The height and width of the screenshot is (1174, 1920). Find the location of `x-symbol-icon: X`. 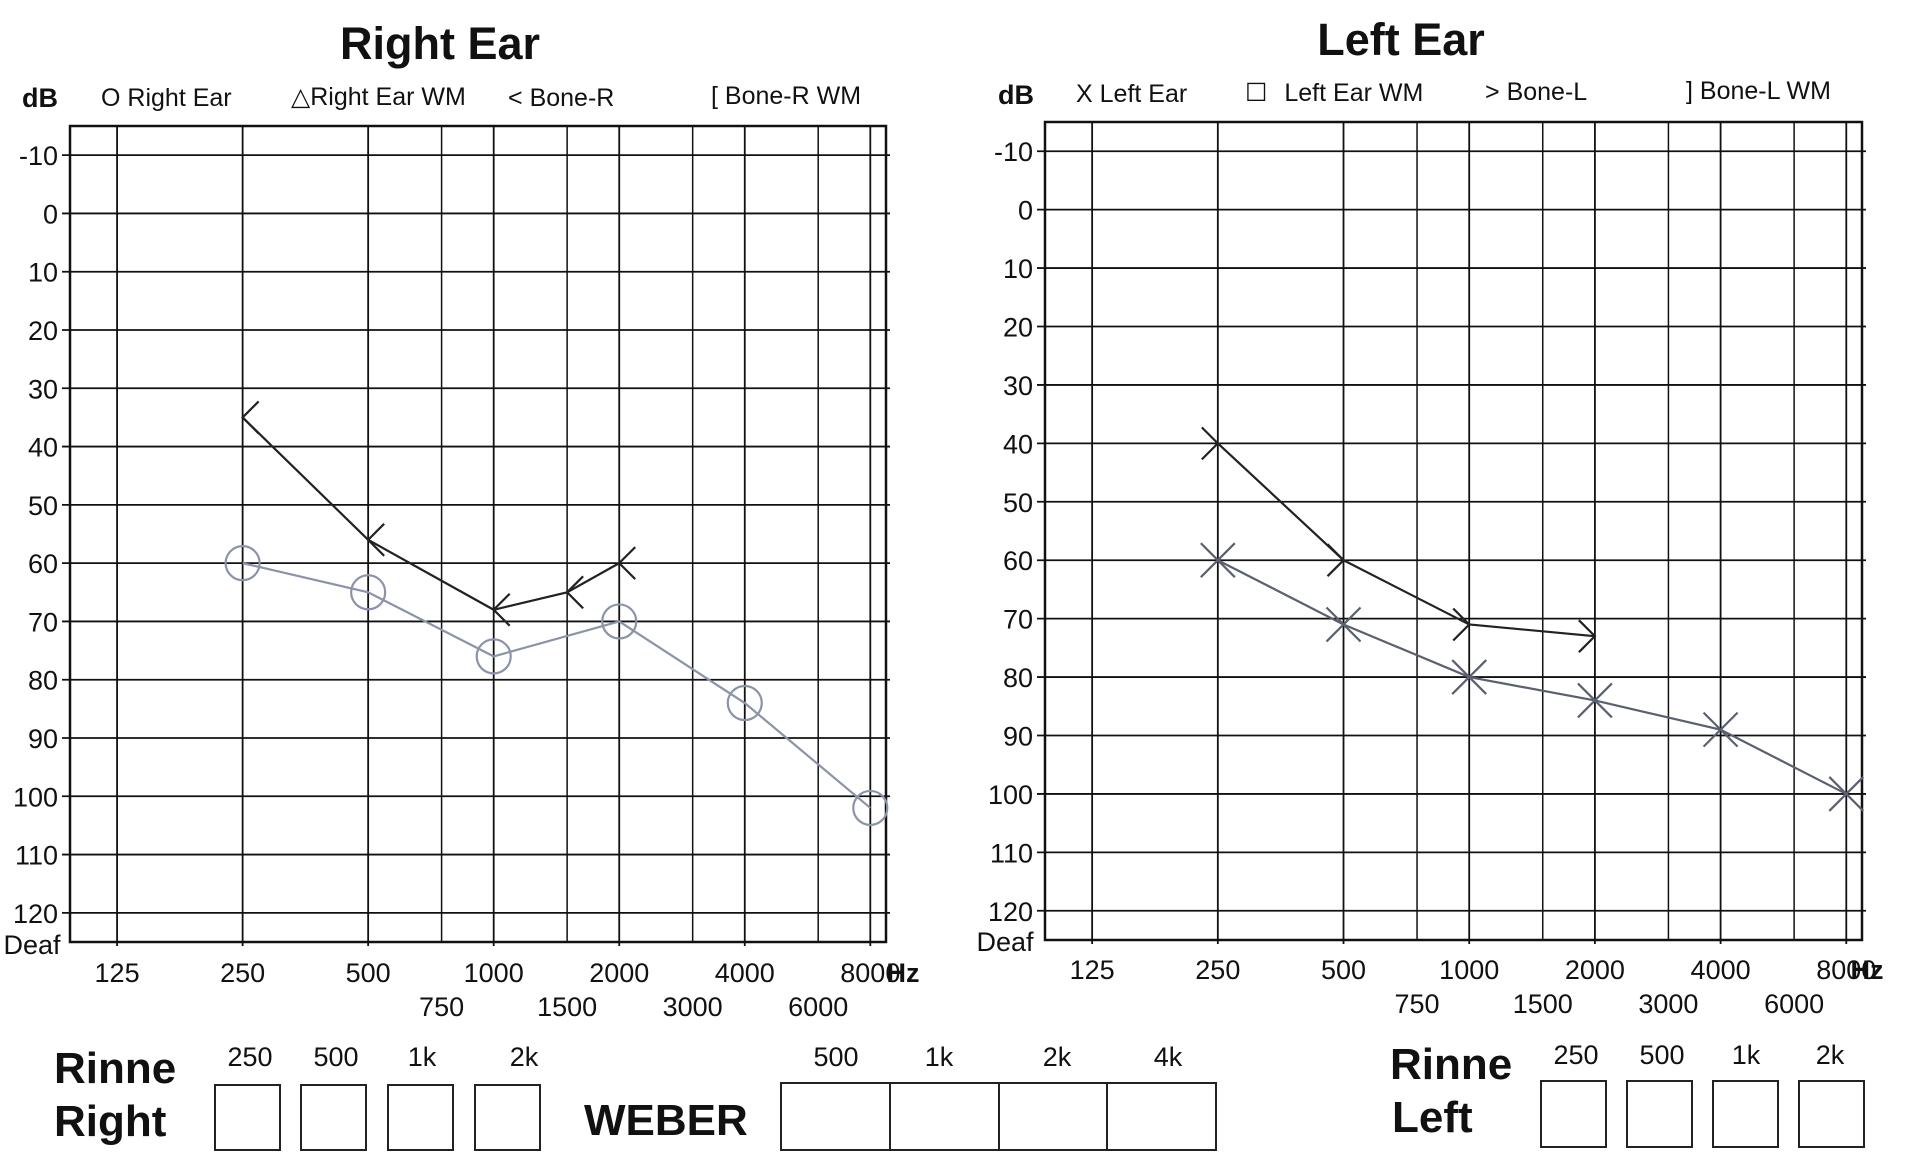

x-symbol-icon: X is located at coordinates (1084, 94).